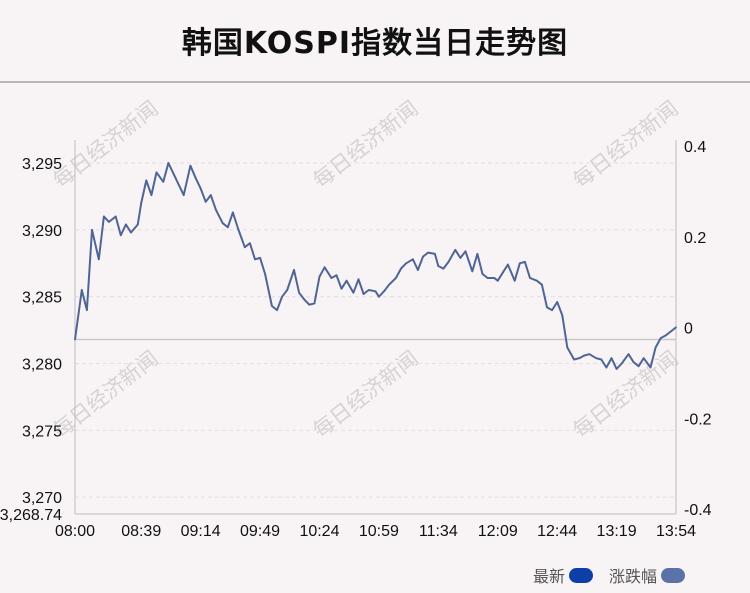  Describe the element at coordinates (698, 510) in the screenshot. I see `y-right-tick-label: -0.4` at that location.